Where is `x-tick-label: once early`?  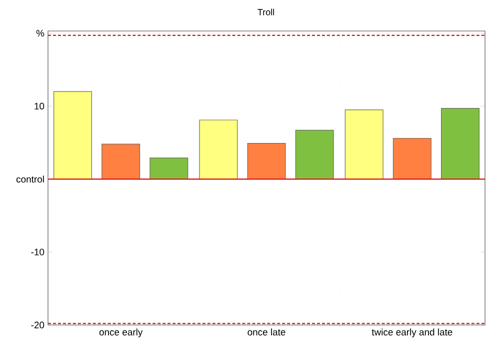
x-tick-label: once early is located at coordinates (121, 333).